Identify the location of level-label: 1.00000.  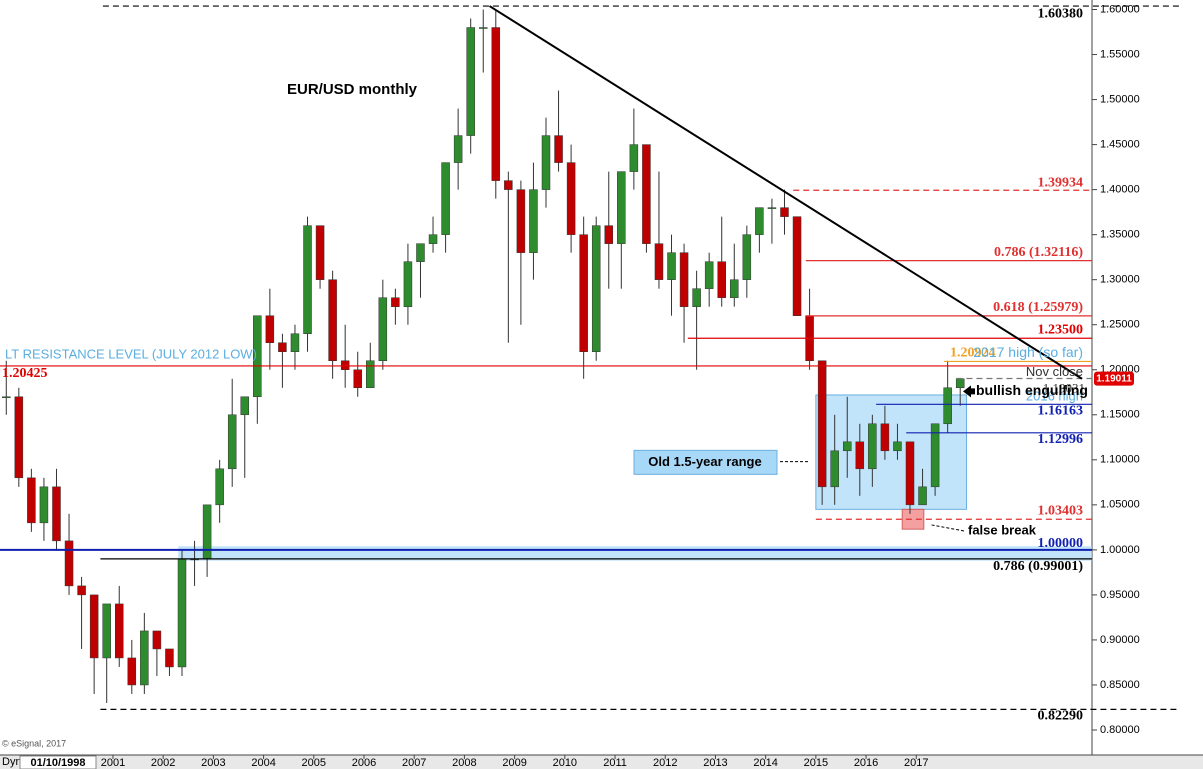
(1061, 543).